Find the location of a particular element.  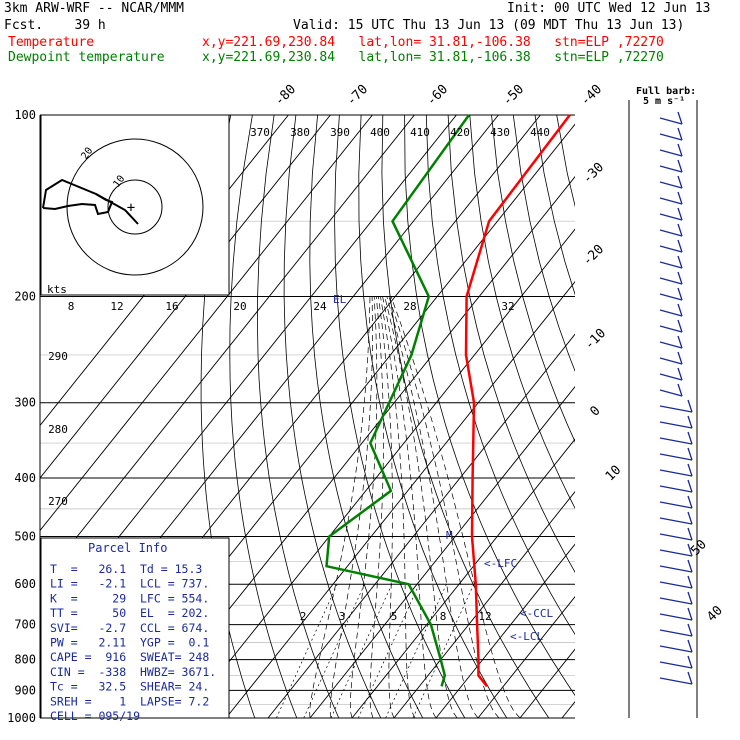

theta-label: 380 is located at coordinates (300, 132).